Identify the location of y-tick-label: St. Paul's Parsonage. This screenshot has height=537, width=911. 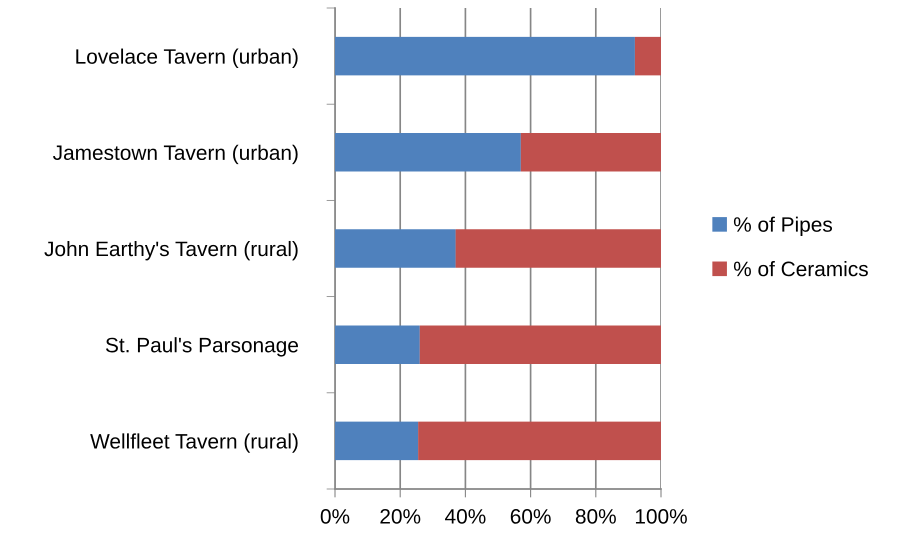
(202, 347).